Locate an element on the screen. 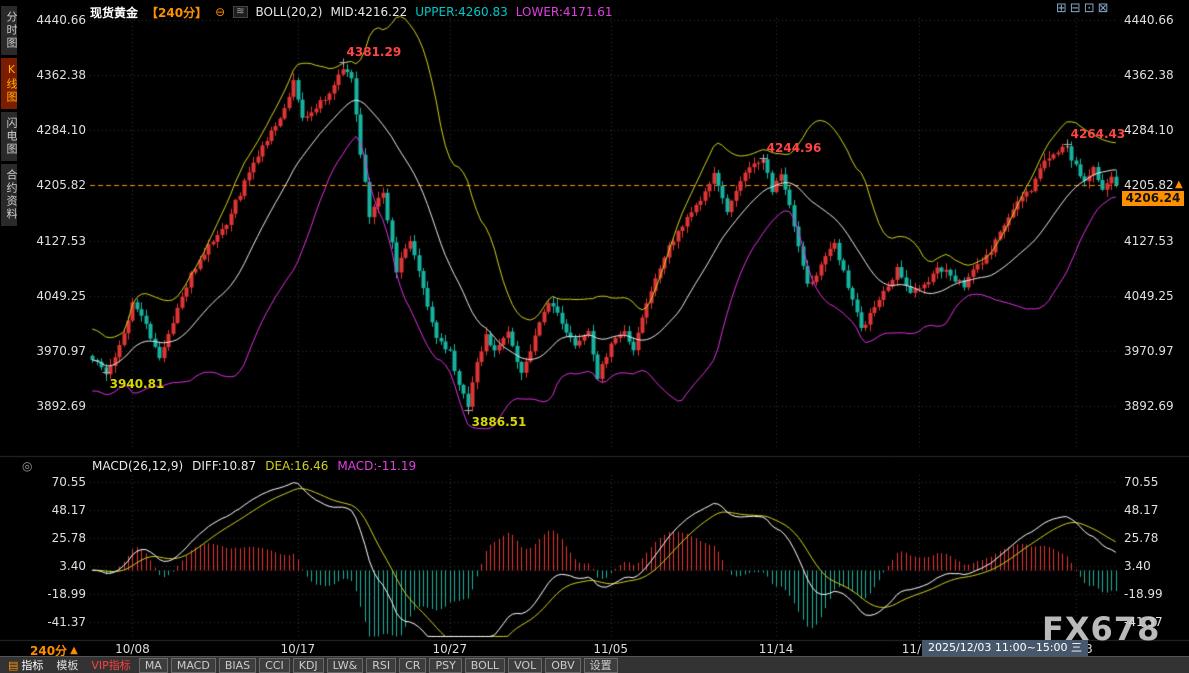 This screenshot has width=1189, height=673. date-axis-label: 10/17 is located at coordinates (298, 649).